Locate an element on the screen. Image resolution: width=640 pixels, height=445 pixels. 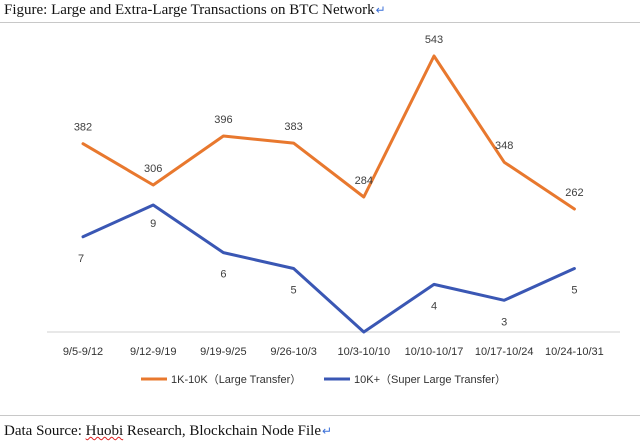
data-label: 306 is located at coordinates (153, 169).